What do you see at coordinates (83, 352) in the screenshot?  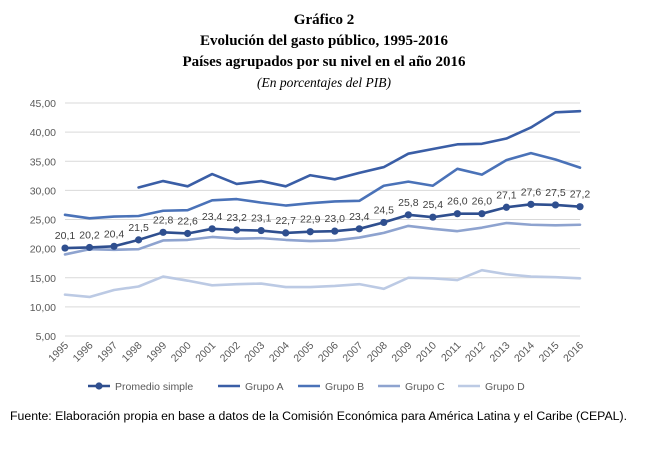 I see `x-tick-label: 1996` at bounding box center [83, 352].